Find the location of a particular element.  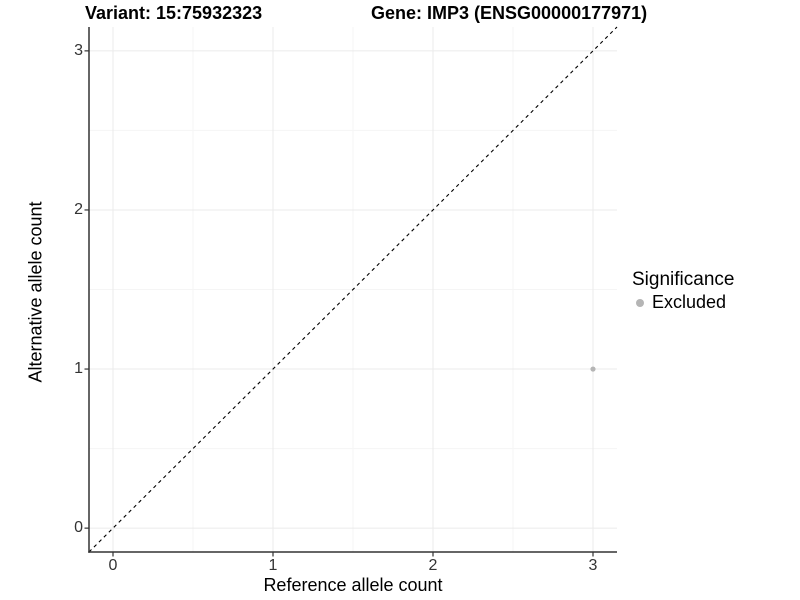

y-tick-label: 2 is located at coordinates (78, 209).